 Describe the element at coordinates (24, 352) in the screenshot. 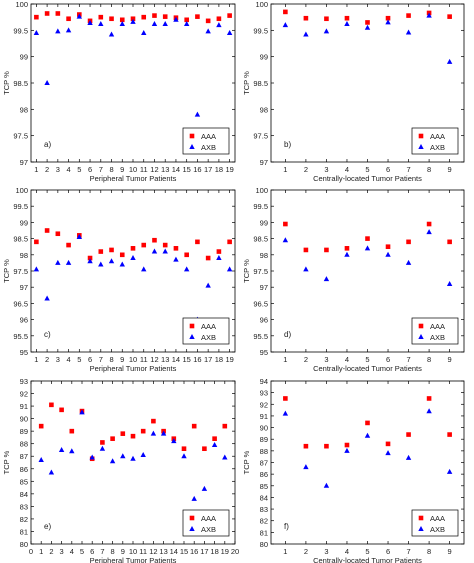

I see `y-tick-label: 95` at that location.